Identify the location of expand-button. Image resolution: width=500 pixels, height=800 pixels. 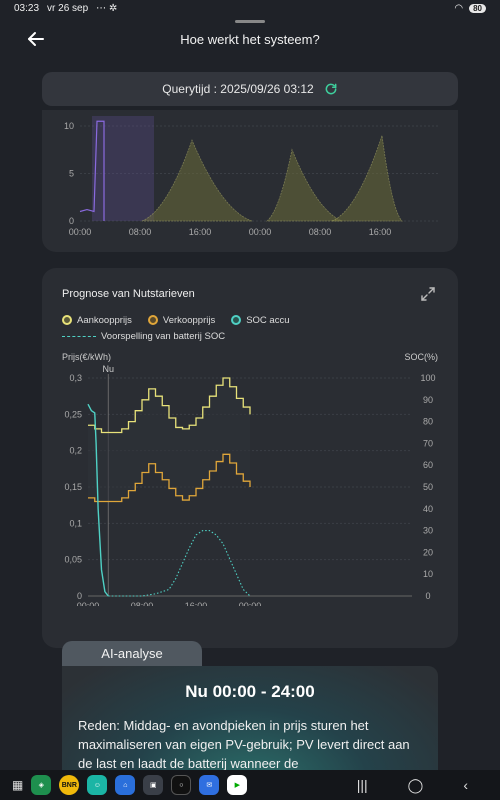
(428, 294).